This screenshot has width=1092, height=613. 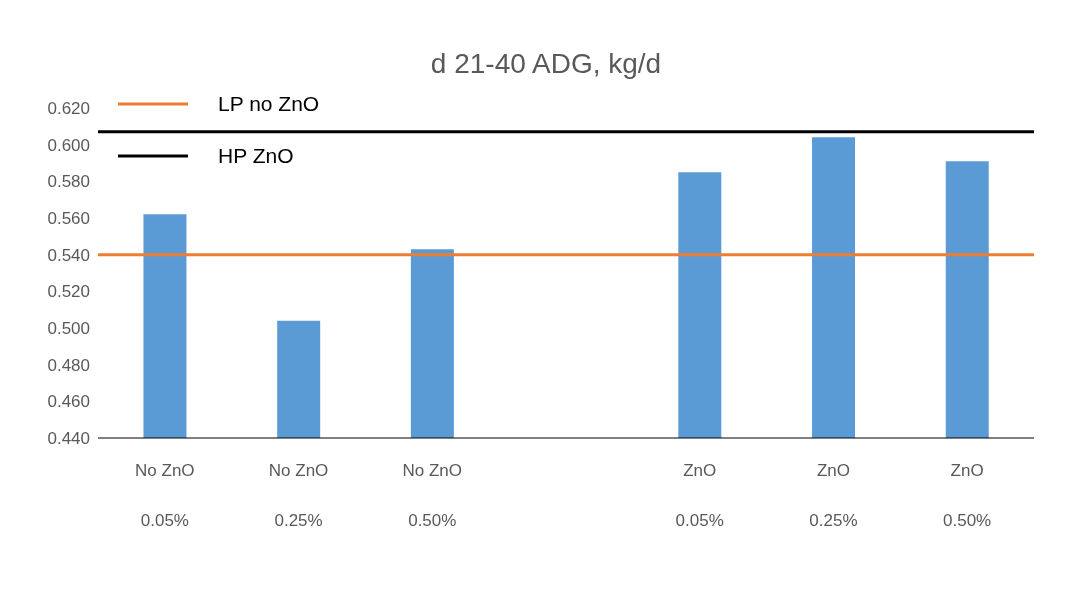 What do you see at coordinates (256, 156) in the screenshot?
I see `legend-label: HP ZnO` at bounding box center [256, 156].